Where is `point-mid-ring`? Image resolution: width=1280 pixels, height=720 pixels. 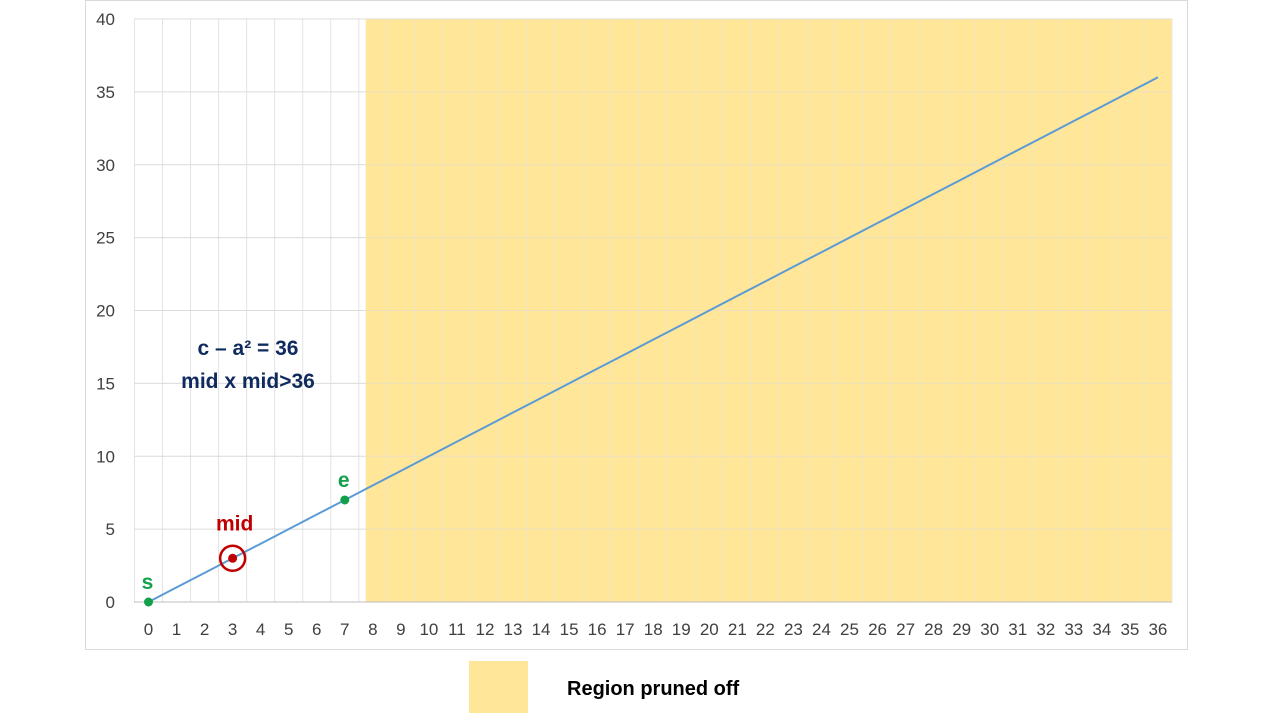 point-mid-ring is located at coordinates (232, 558).